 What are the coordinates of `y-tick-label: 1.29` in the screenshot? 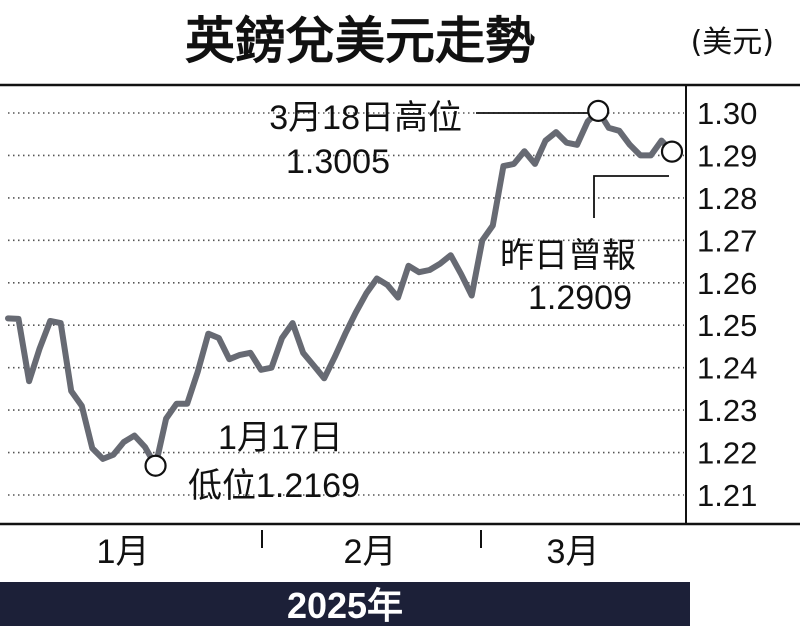 It's located at (727, 155).